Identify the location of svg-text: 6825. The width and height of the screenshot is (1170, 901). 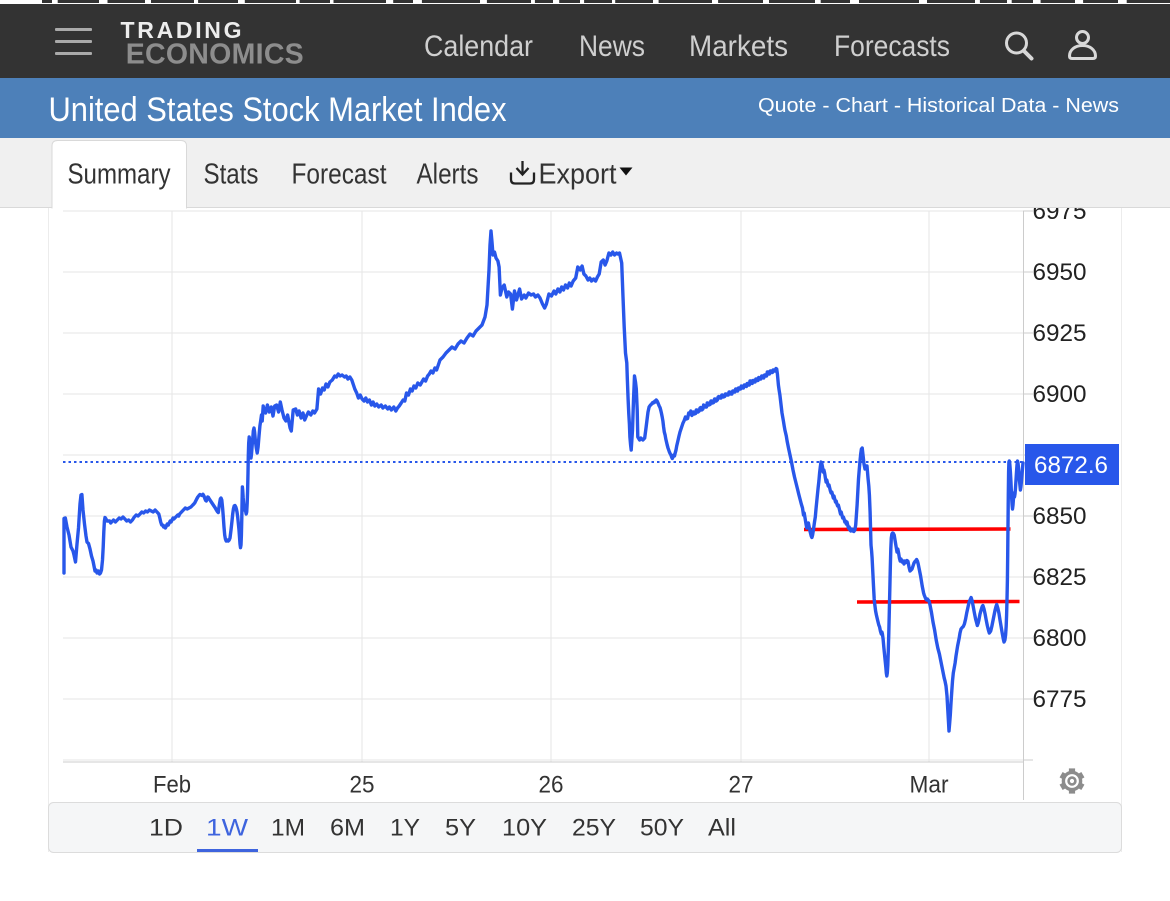
(1060, 577).